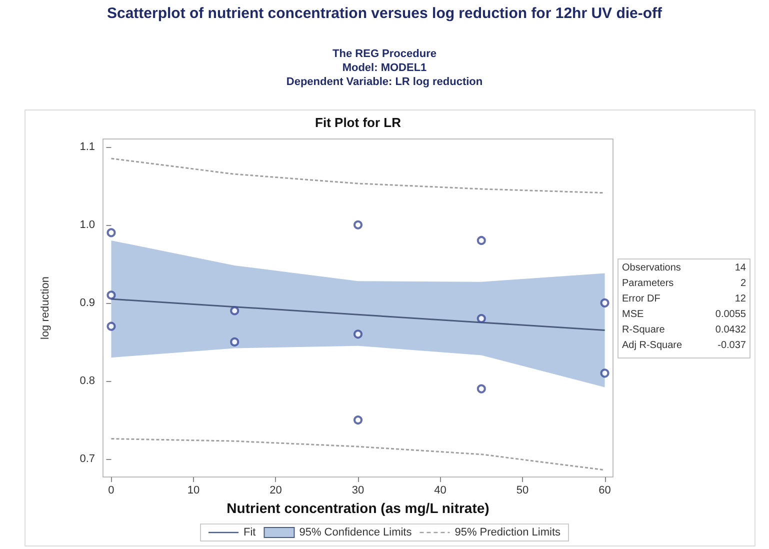 The height and width of the screenshot is (549, 769). What do you see at coordinates (604, 490) in the screenshot?
I see `x-tick-label: 60` at bounding box center [604, 490].